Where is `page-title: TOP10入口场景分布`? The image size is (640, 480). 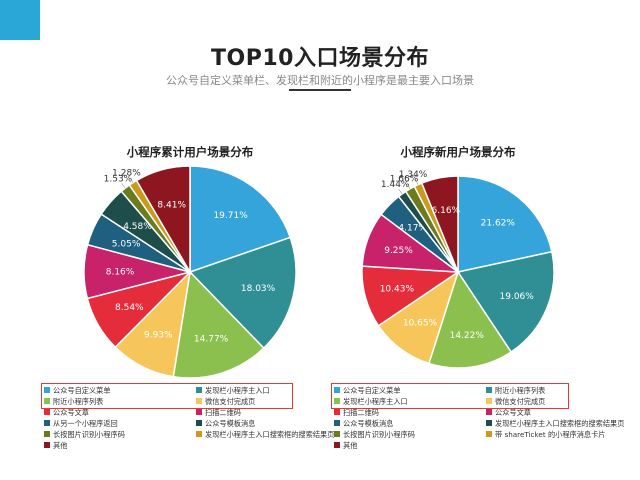 page-title: TOP10入口场景分布 is located at coordinates (320, 58).